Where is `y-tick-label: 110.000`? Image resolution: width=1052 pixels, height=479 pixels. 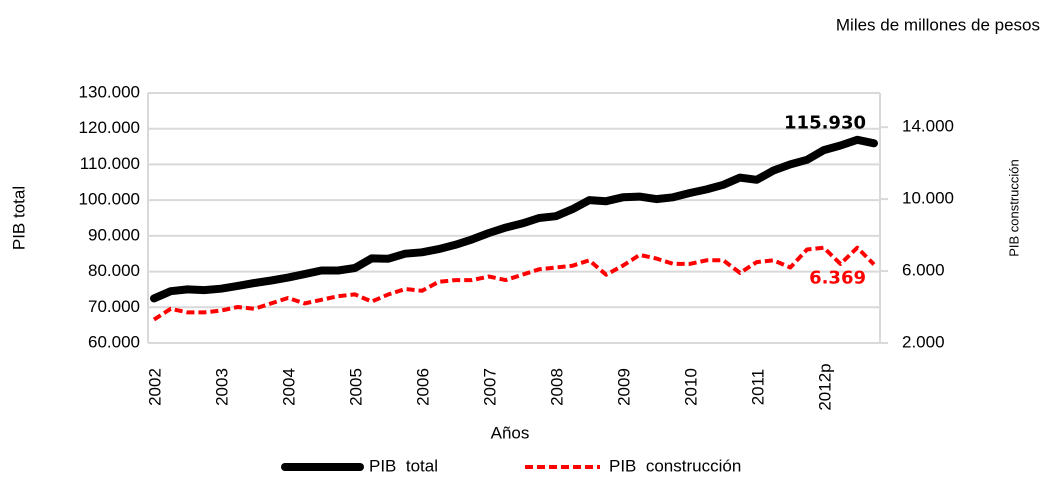 y-tick-label: 110.000 is located at coordinates (110, 163).